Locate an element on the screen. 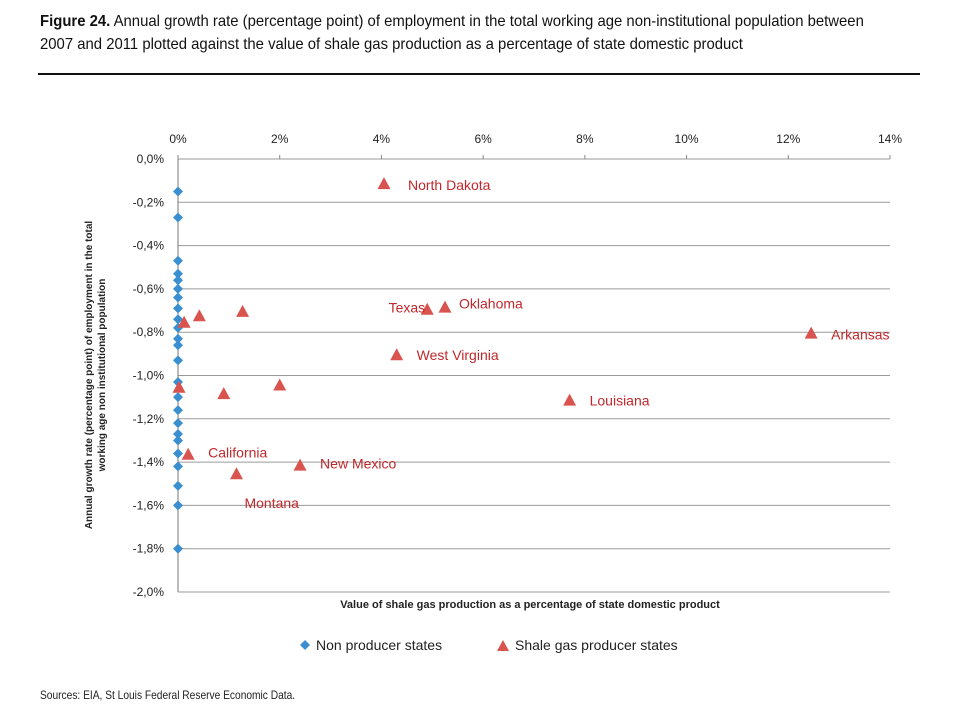 Image resolution: width=980 pixels, height=727 pixels. y-tick-label: -0,4% is located at coordinates (149, 246).